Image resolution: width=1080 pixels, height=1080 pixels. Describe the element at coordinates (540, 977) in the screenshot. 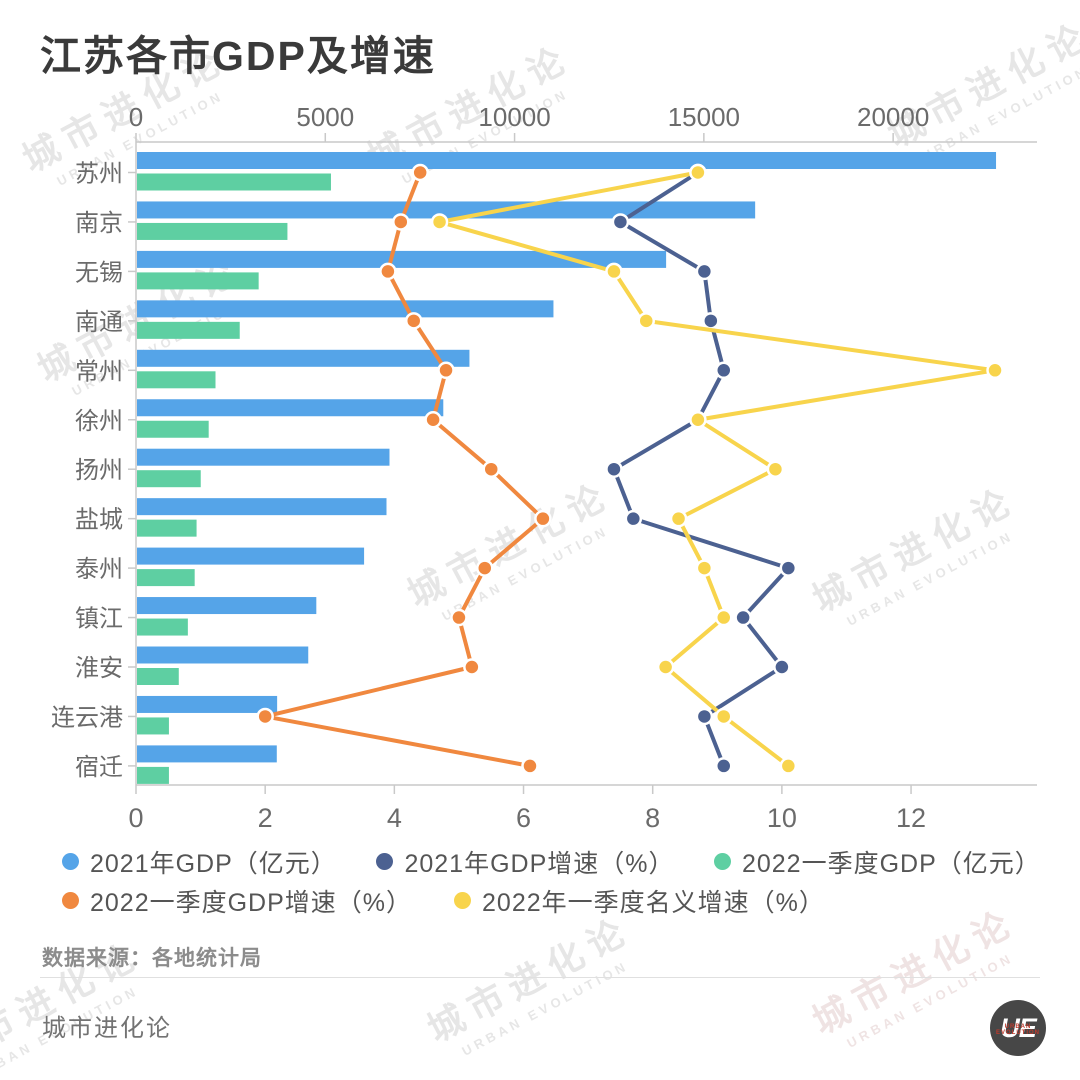

I see `footer-divider` at that location.